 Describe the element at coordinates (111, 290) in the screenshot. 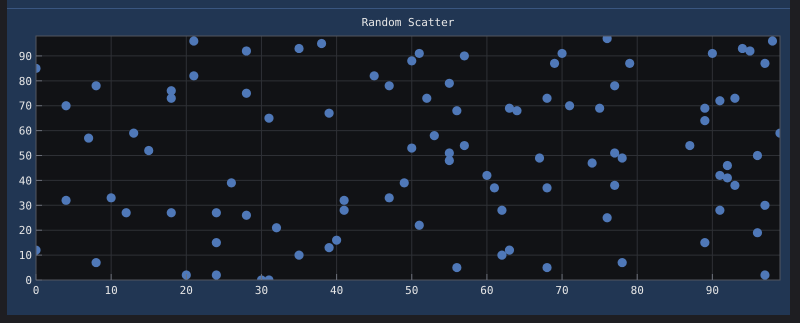

I see `x-tick-label: 10` at that location.